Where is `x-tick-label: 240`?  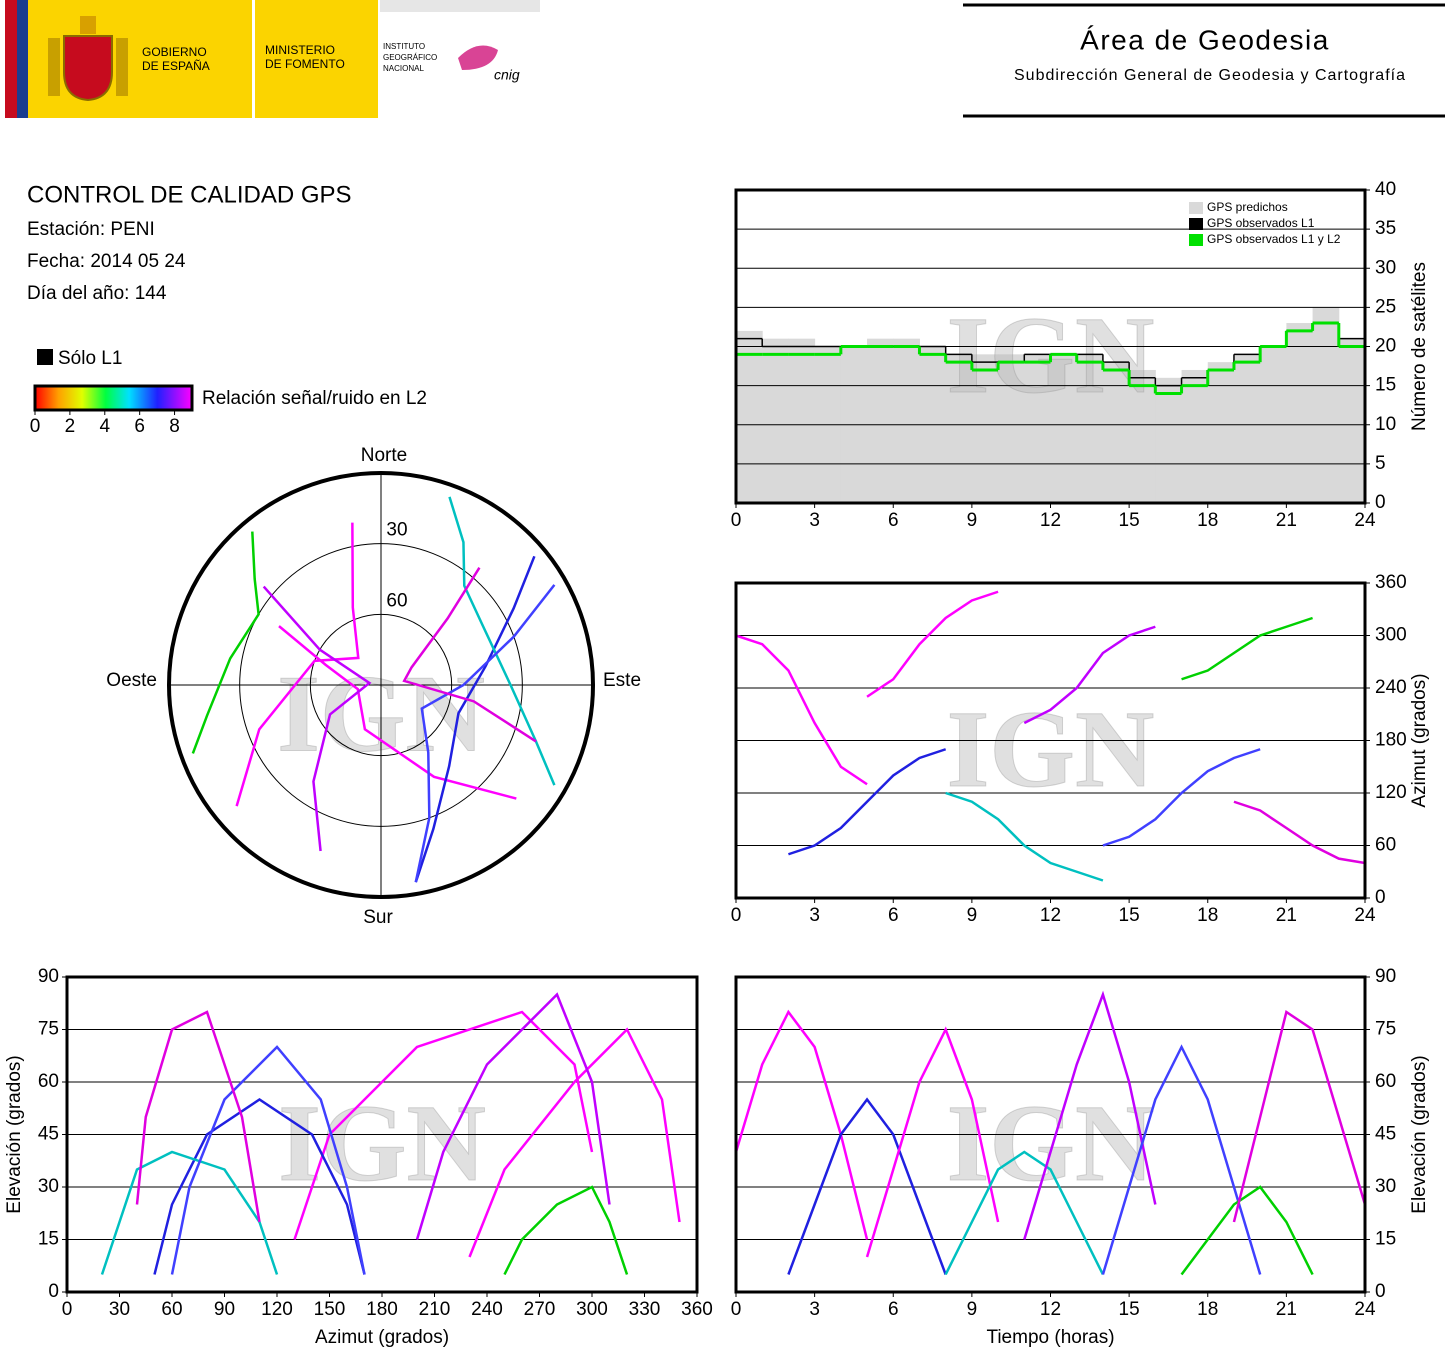
x-tick-label: 240 is located at coordinates (487, 1309).